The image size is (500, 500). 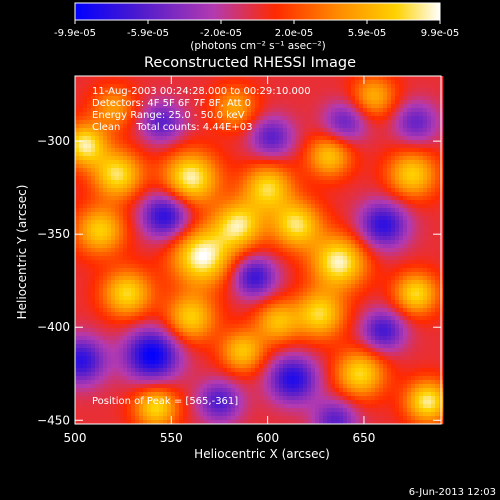 I want to click on x-tick-label: 550, so click(x=171, y=438).